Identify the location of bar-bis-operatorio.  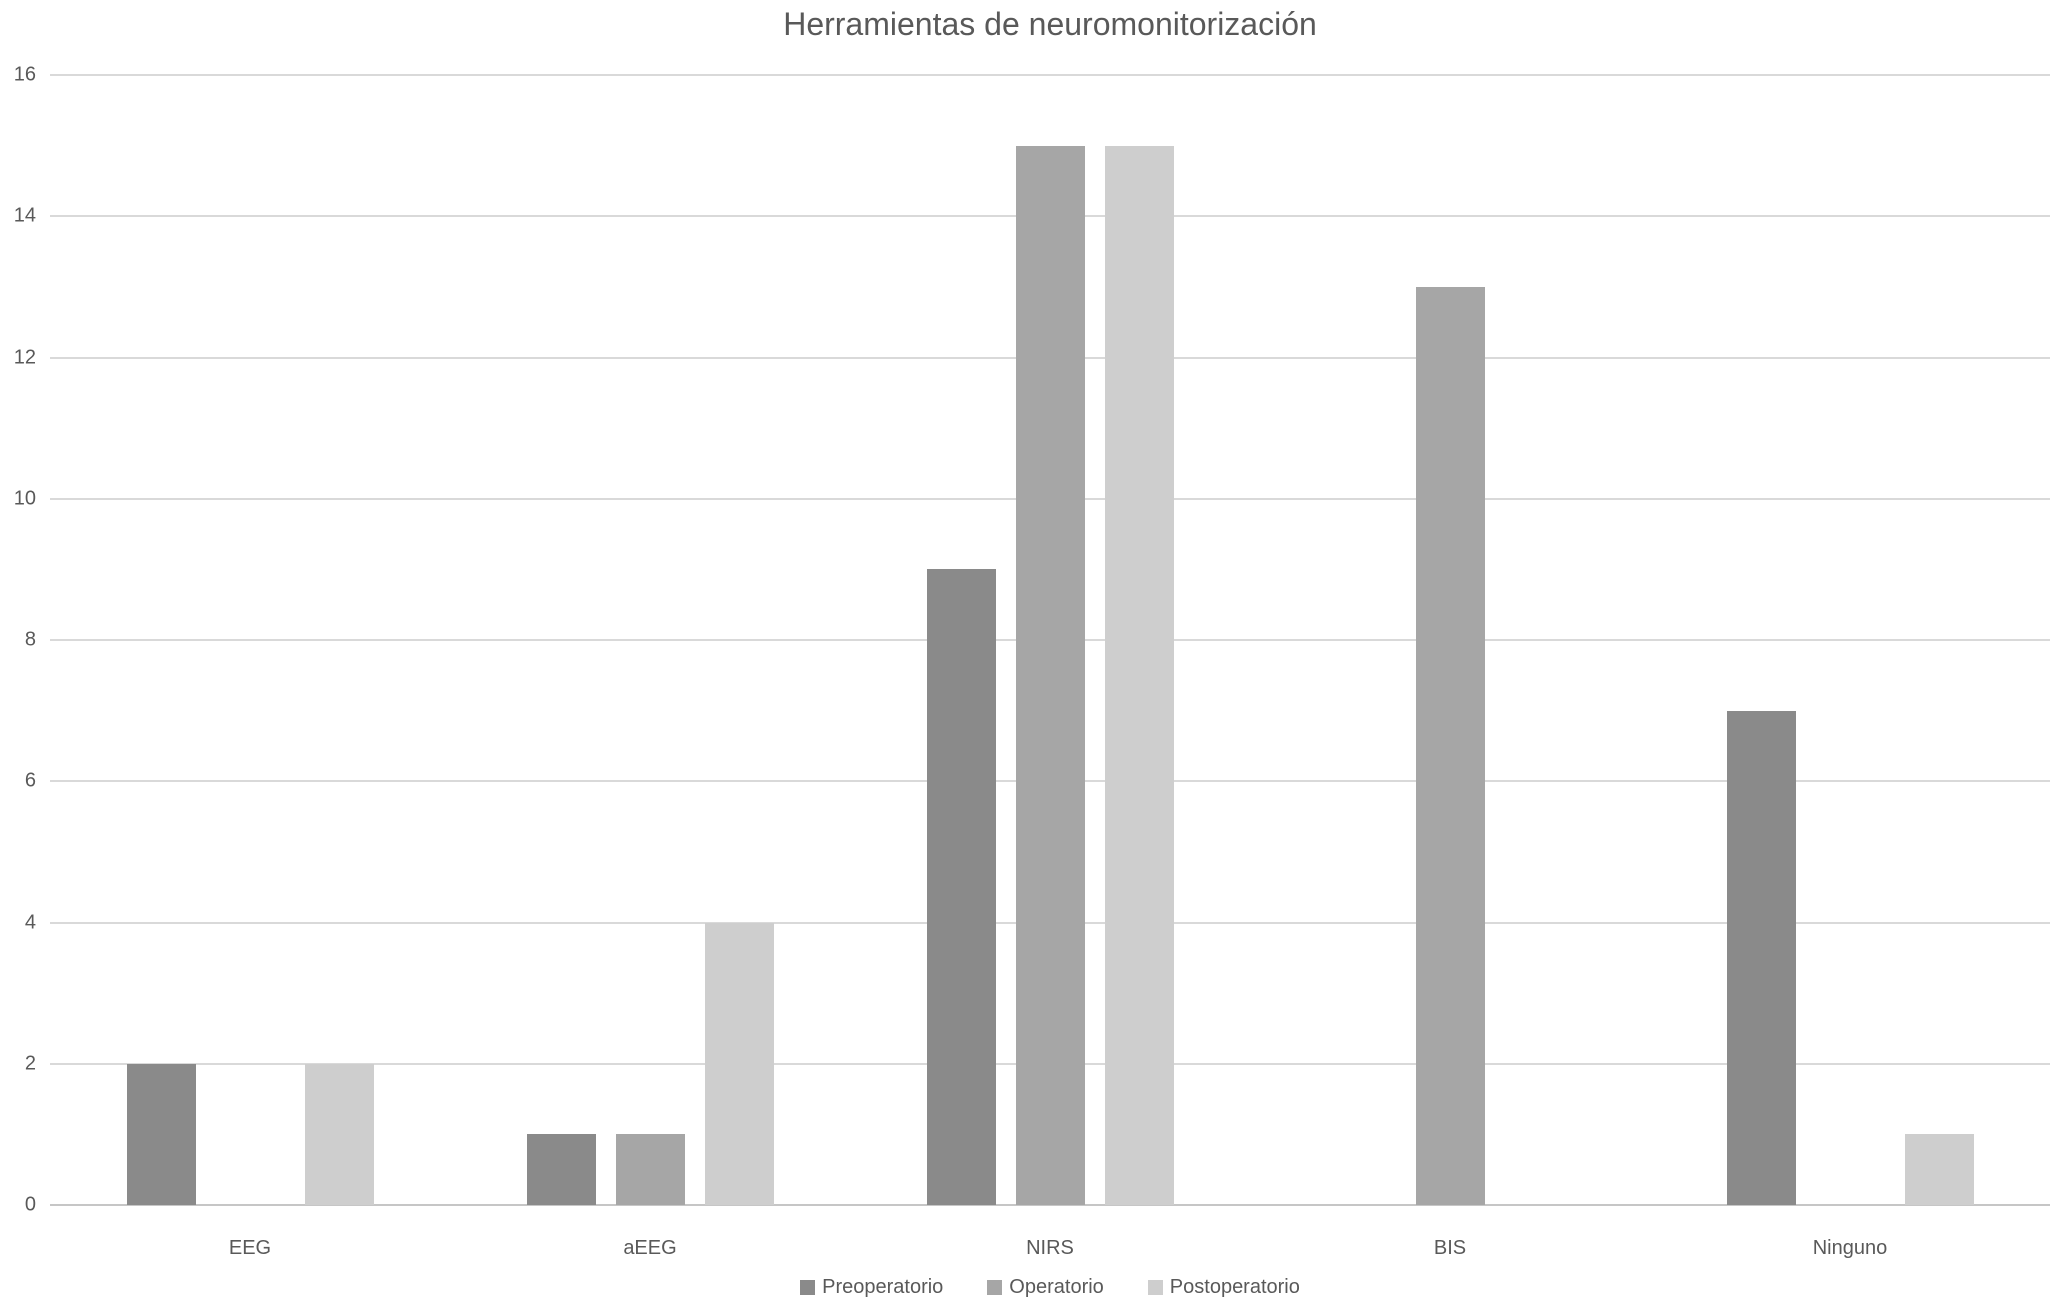
(1450, 745).